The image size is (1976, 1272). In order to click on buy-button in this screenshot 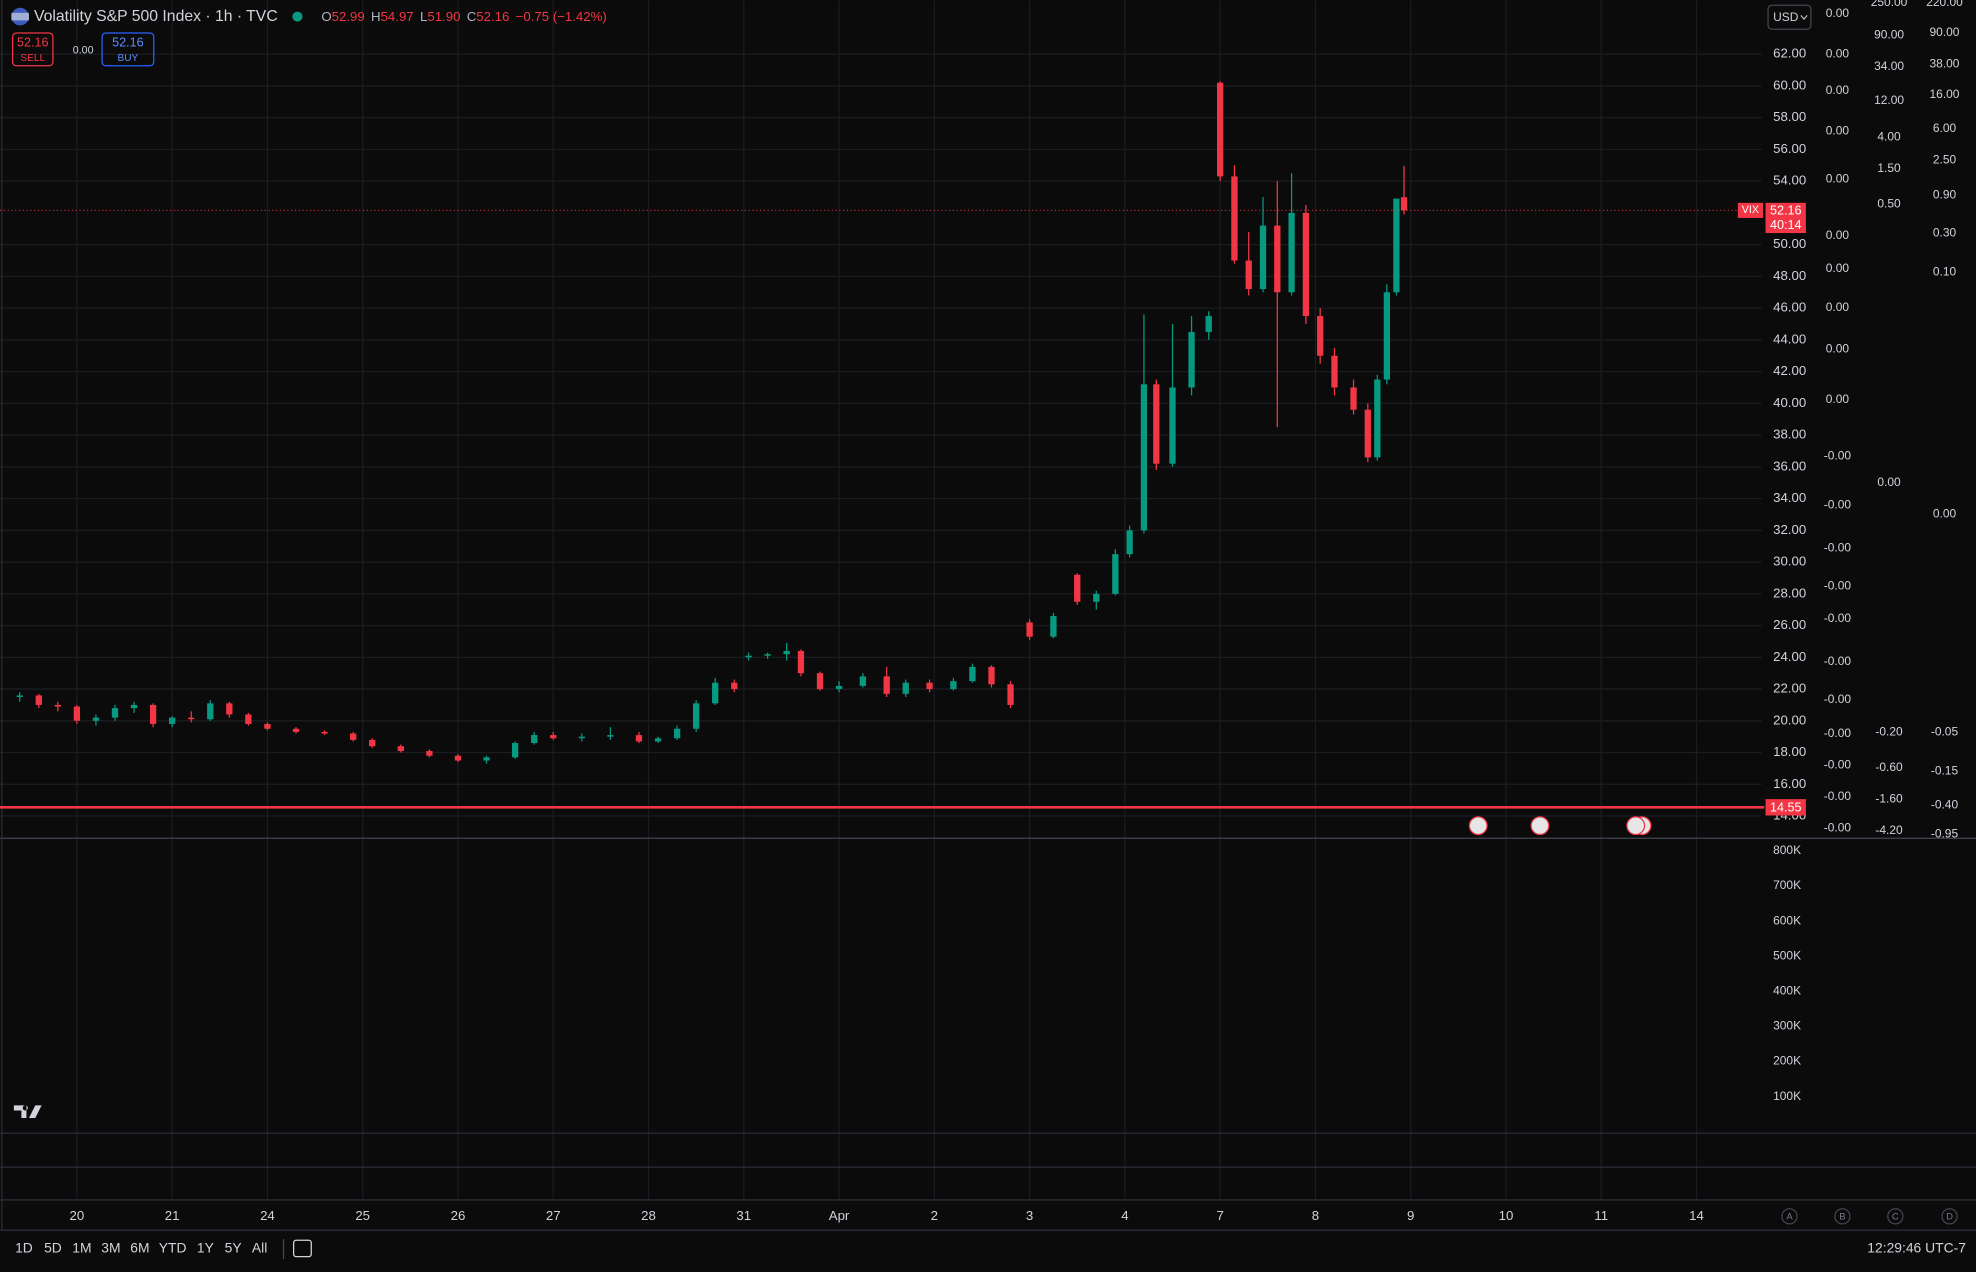, I will do `click(128, 49)`.